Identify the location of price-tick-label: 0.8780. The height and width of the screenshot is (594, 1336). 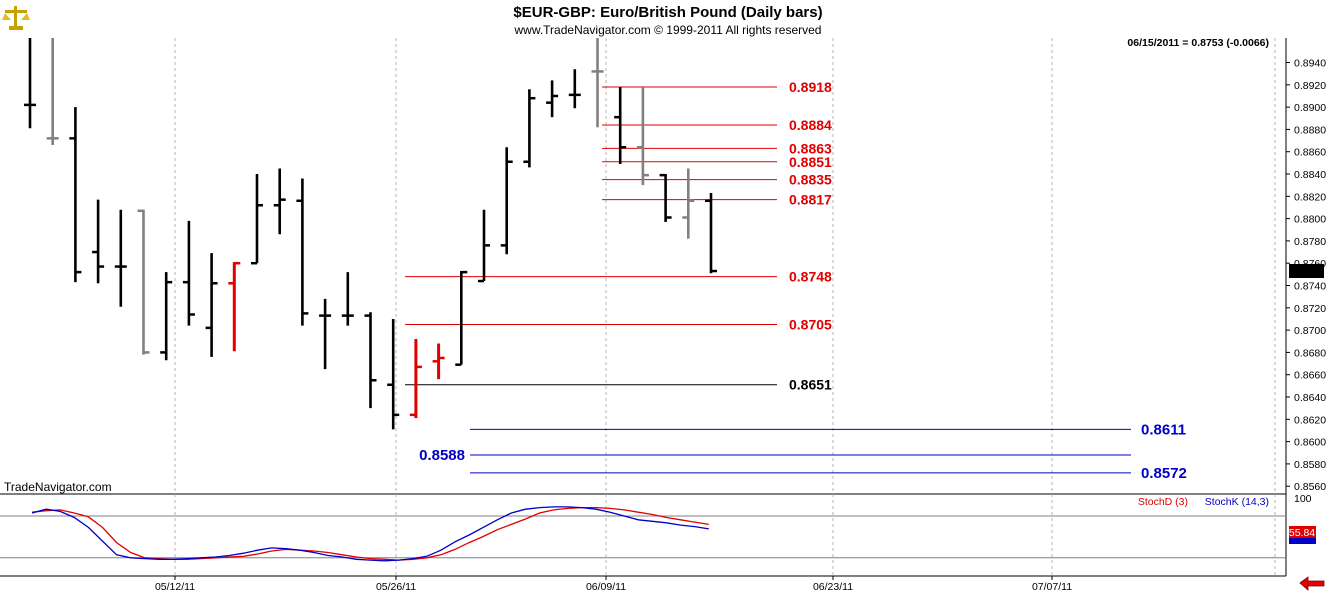
(1310, 242).